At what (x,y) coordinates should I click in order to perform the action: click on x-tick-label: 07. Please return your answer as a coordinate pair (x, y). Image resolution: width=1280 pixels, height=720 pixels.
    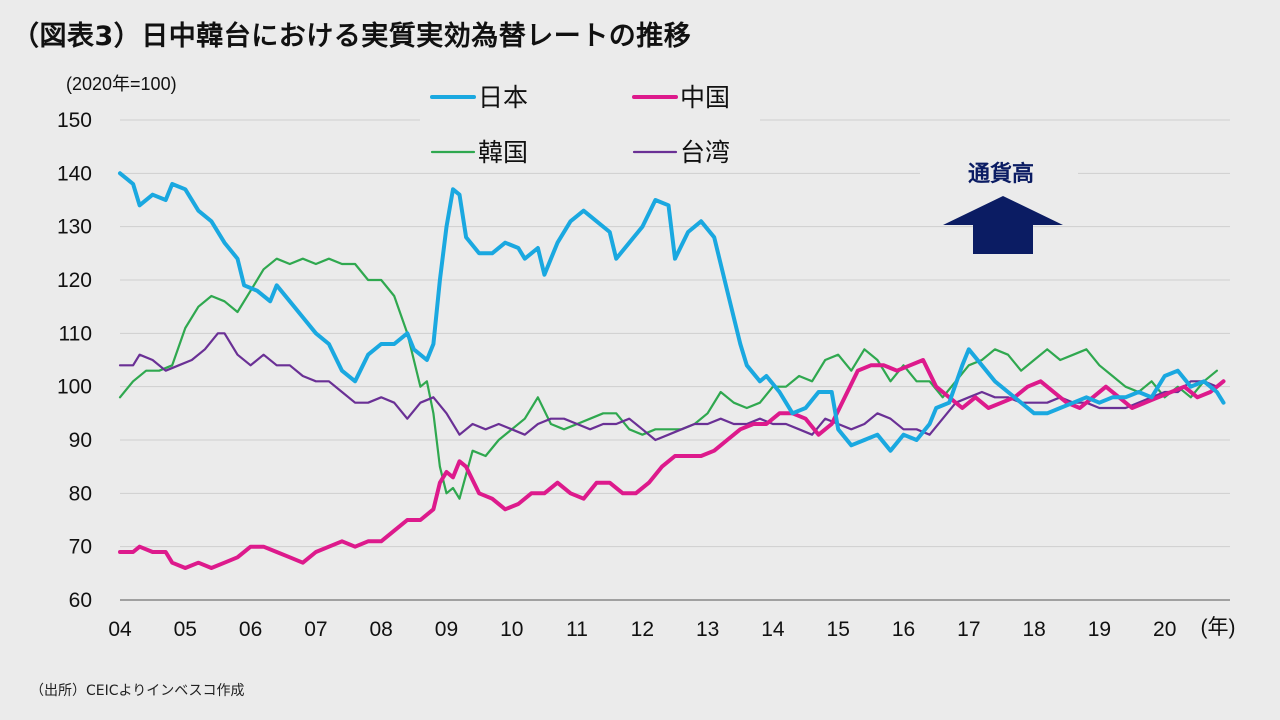
    Looking at the image, I should click on (315, 629).